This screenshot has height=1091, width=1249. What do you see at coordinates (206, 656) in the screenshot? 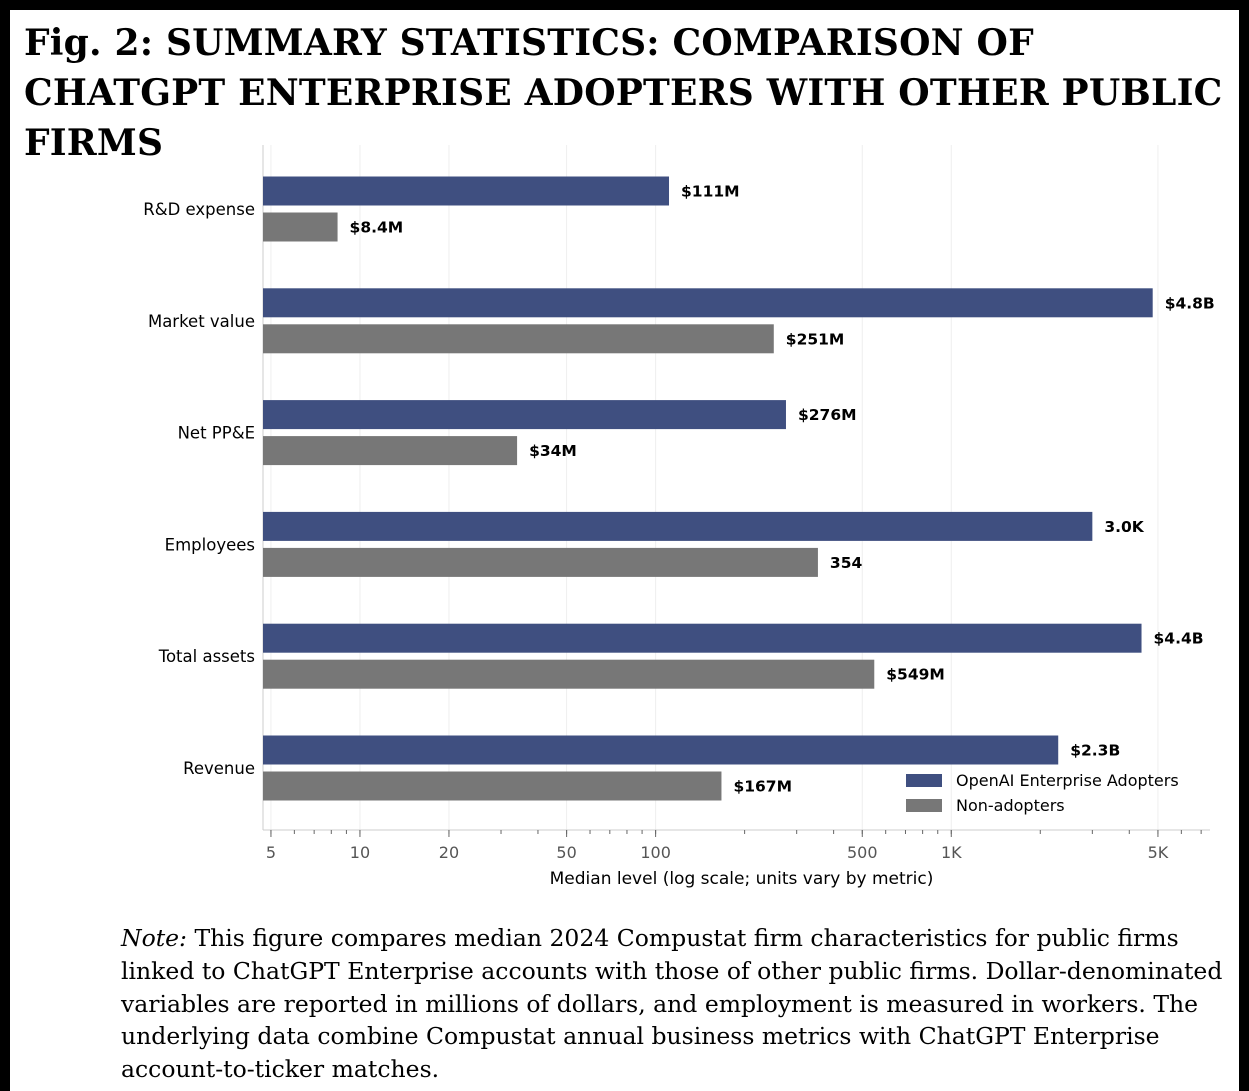
I see `category-label: Total assets` at bounding box center [206, 656].